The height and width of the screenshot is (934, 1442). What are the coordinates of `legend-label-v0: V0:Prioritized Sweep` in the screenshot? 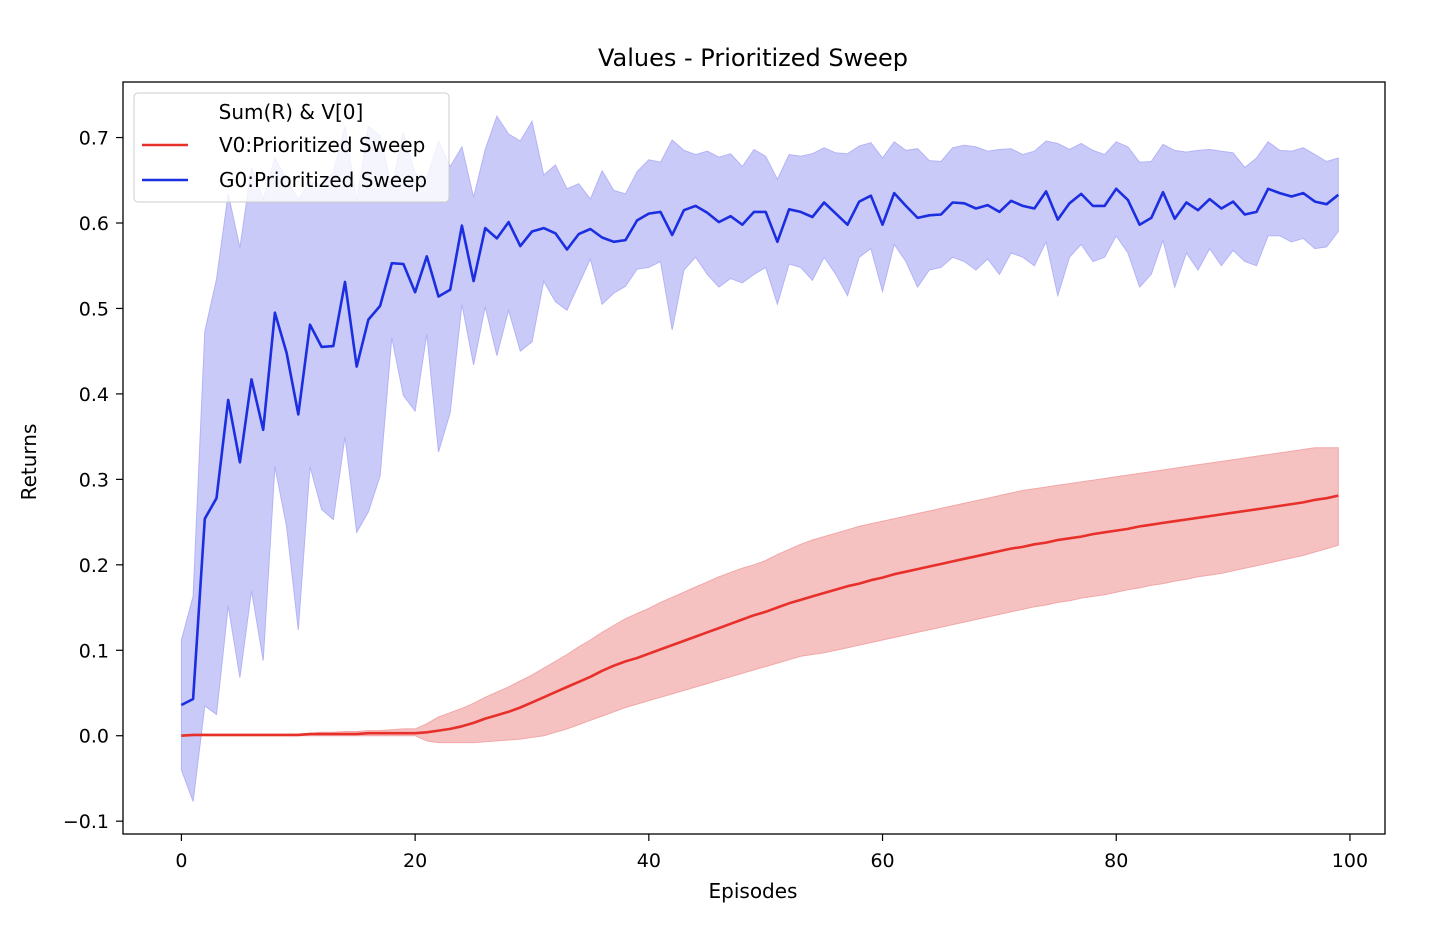 It's located at (322, 145).